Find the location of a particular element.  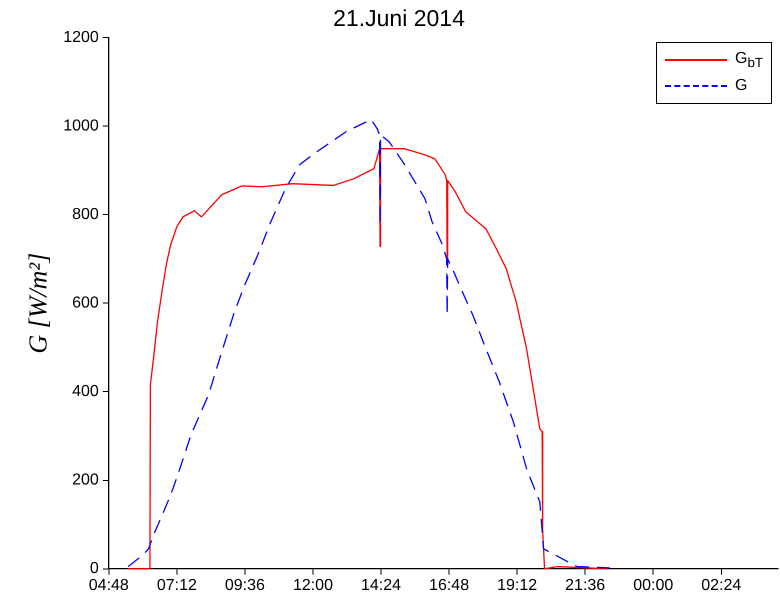

x-tick-label: 02:24 is located at coordinates (721, 585).